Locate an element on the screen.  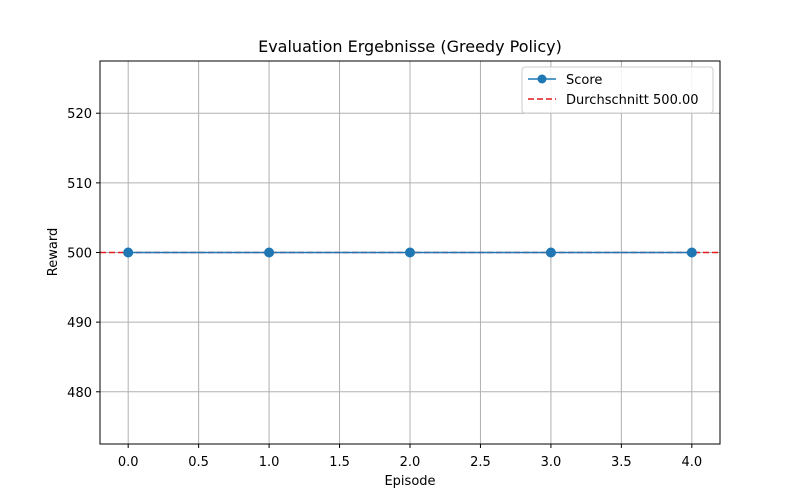
x-tick-label: 1.0 is located at coordinates (269, 462).